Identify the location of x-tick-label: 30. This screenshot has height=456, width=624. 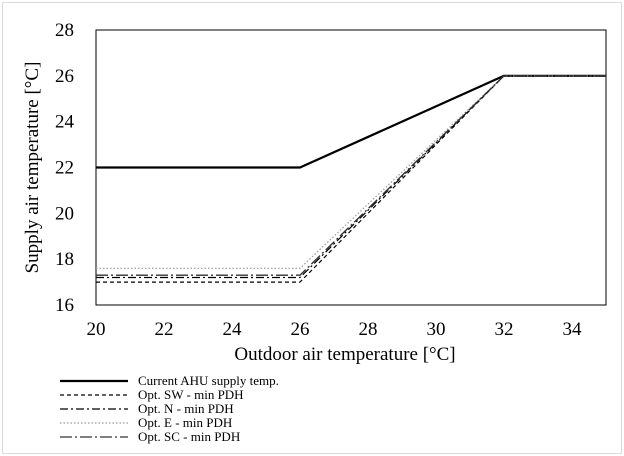
(436, 329).